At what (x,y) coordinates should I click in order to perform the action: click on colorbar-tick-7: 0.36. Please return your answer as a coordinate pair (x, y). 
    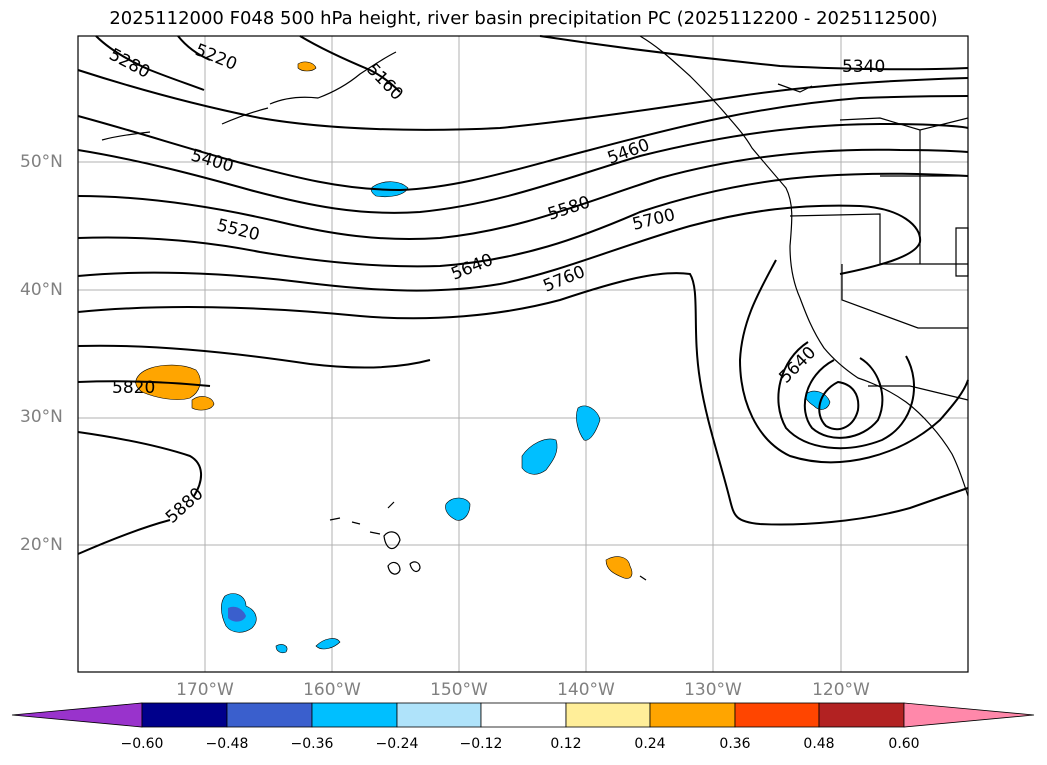
    Looking at the image, I should click on (735, 744).